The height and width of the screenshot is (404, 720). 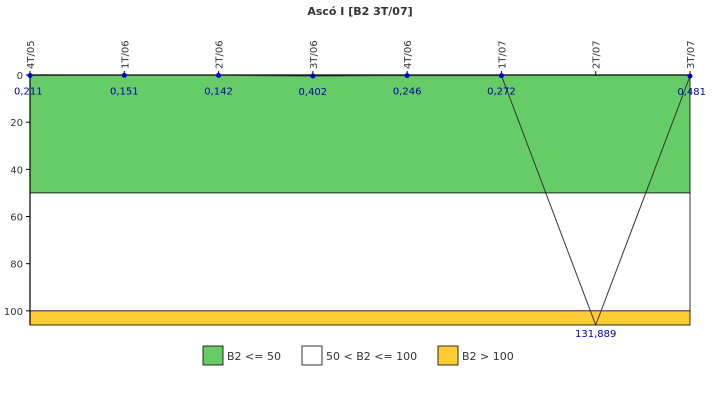 I want to click on chart-title: Ascó I [B2 3T/07], so click(x=359, y=11).